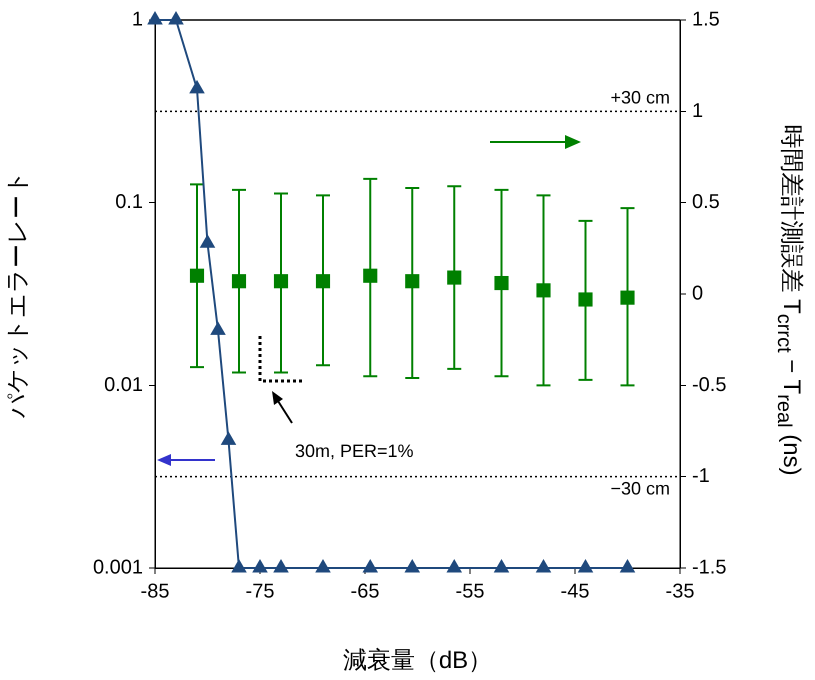 This screenshot has width=815, height=680. I want to click on x-tick-label: -55, so click(470, 591).